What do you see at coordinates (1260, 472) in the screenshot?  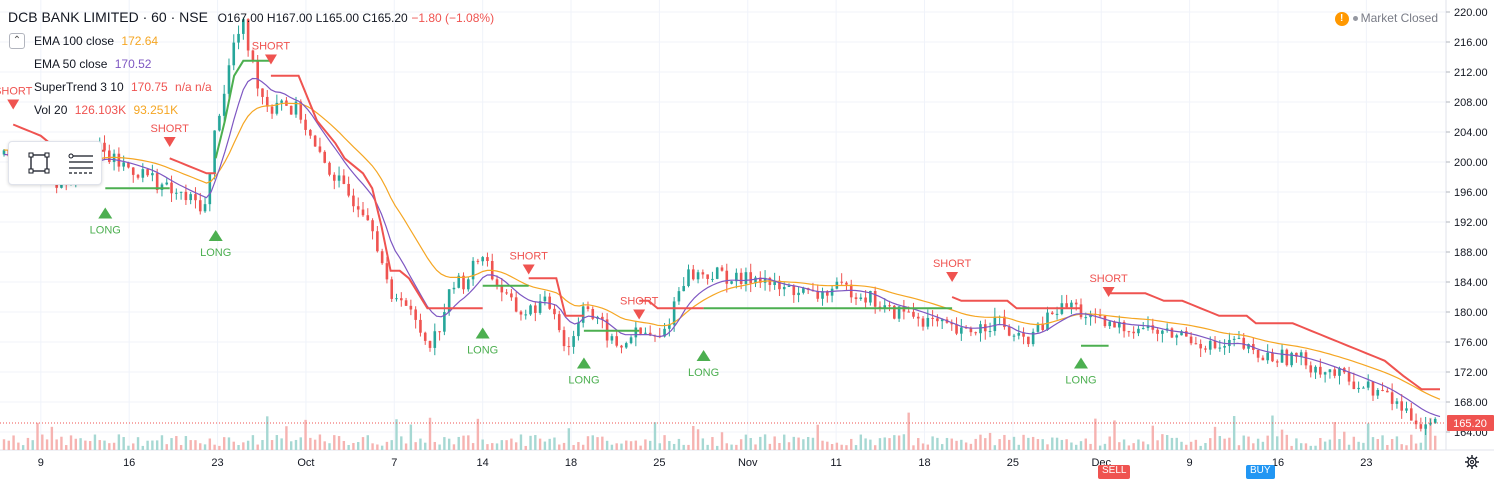 I see `buy-tag: BUY` at bounding box center [1260, 472].